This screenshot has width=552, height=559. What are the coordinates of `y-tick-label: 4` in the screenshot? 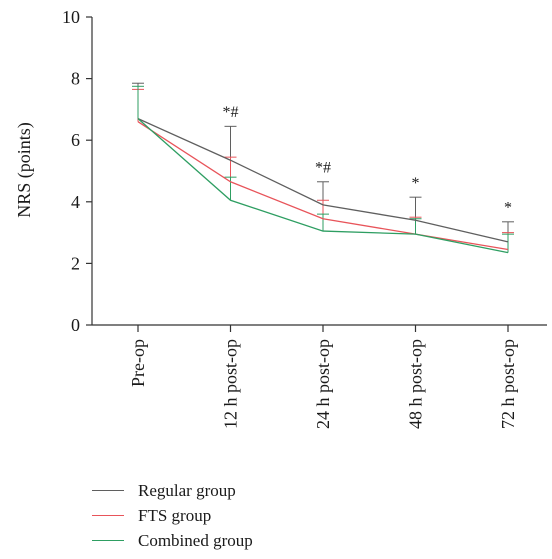 It's located at (75, 202).